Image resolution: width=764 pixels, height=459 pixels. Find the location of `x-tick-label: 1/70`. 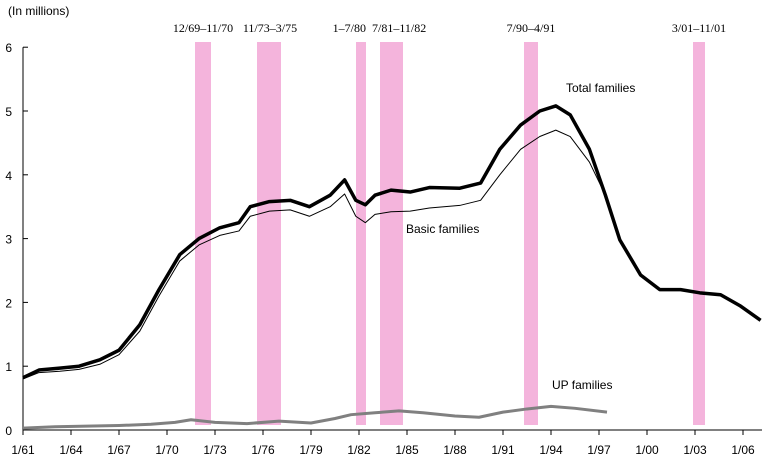

x-tick-label: 1/70 is located at coordinates (167, 450).